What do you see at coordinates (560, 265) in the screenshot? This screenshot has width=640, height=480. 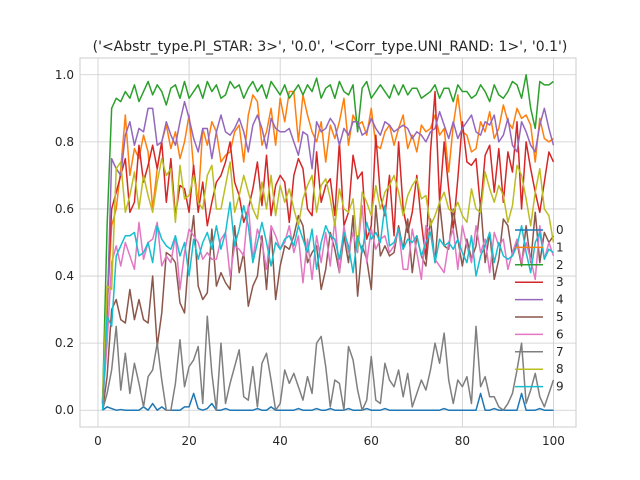 I see `legend-label-2: 2` at bounding box center [560, 265].